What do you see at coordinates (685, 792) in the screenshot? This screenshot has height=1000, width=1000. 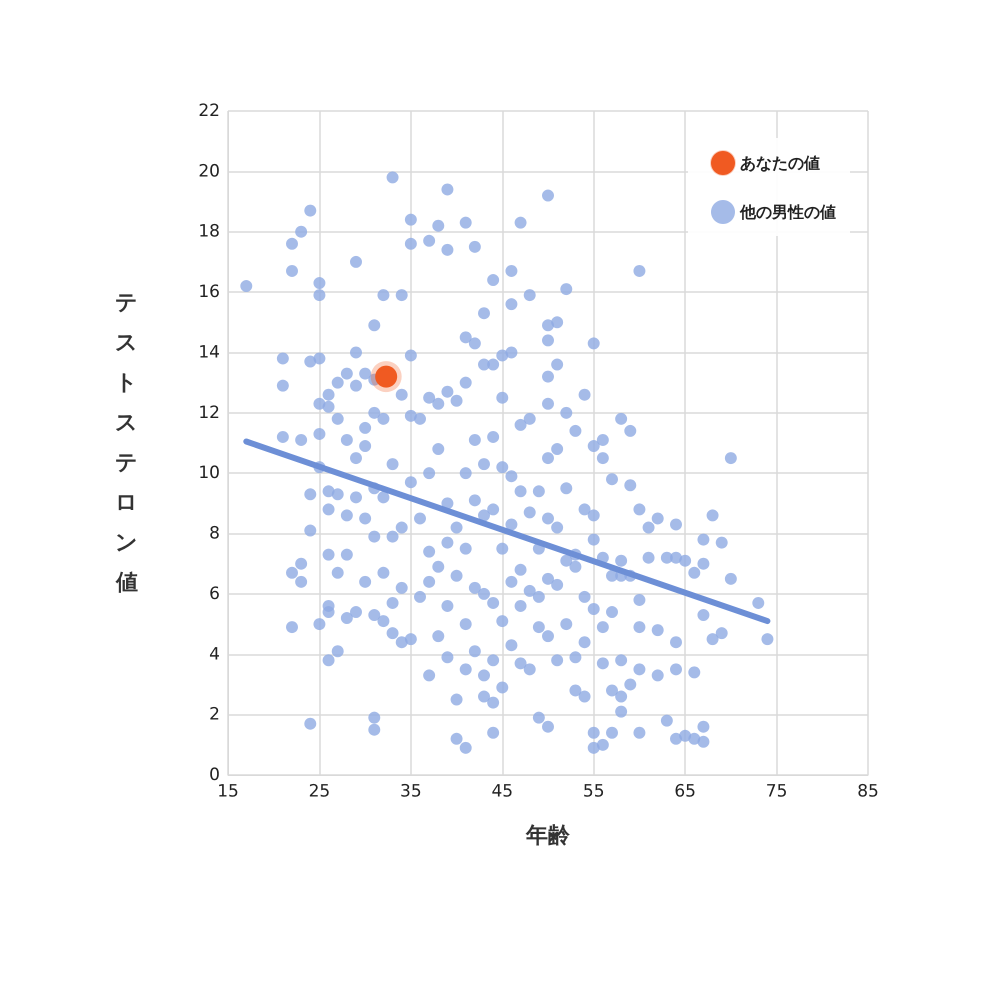 I see `x-tick-label: 65` at bounding box center [685, 792].